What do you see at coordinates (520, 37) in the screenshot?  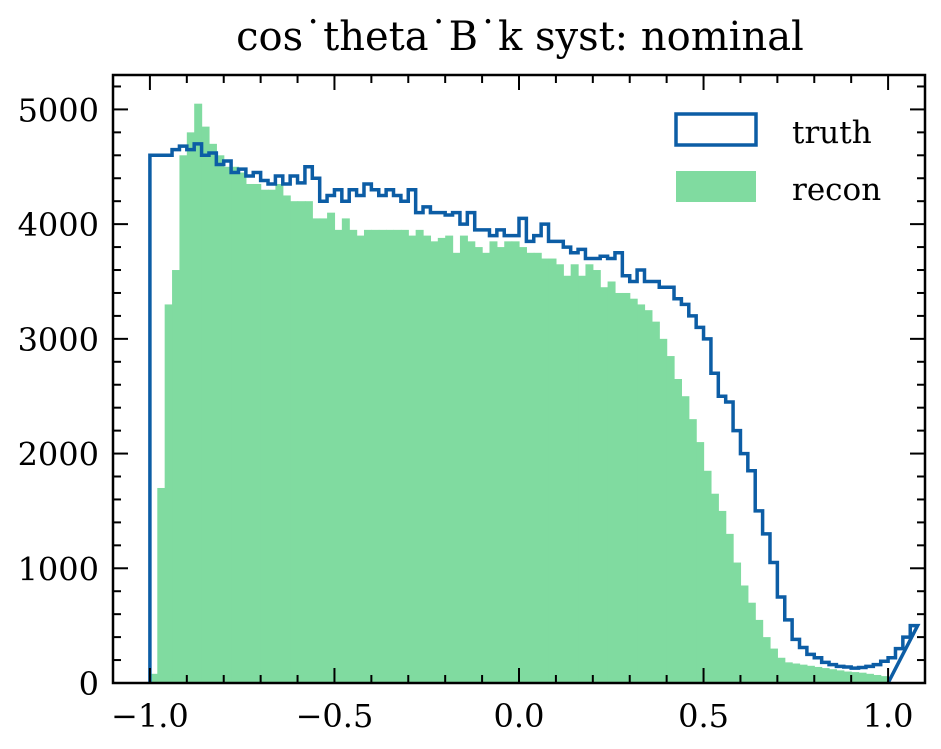 I see `chart-title: cos˙theta˙B˙k syst: nominal` at bounding box center [520, 37].